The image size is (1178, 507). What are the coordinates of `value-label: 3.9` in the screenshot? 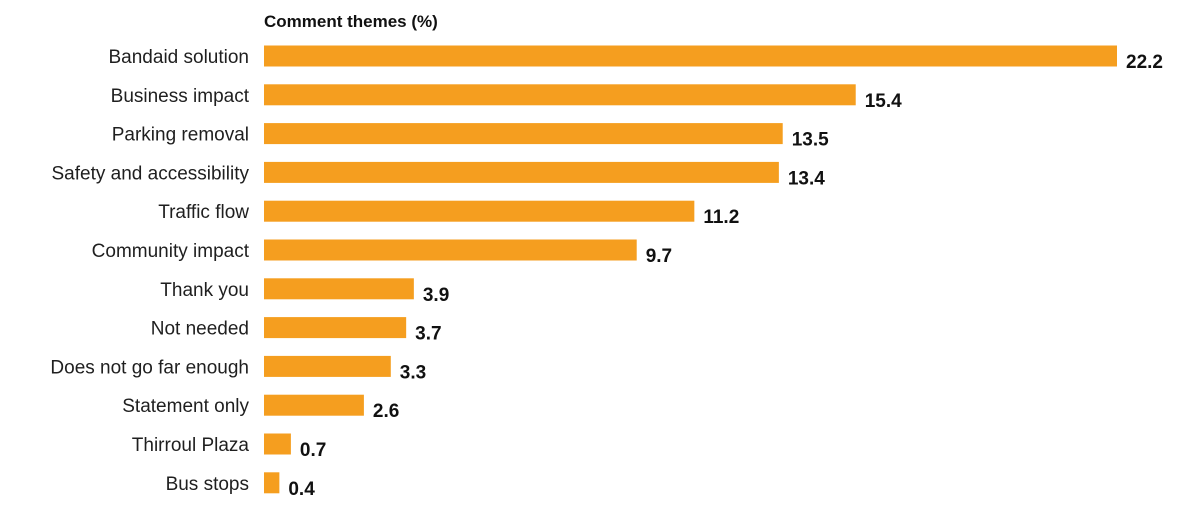 It's located at (436, 295).